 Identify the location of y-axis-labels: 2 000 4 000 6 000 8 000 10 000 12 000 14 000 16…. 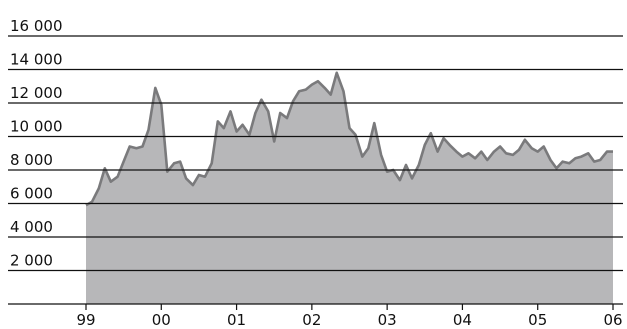
(36, 143).